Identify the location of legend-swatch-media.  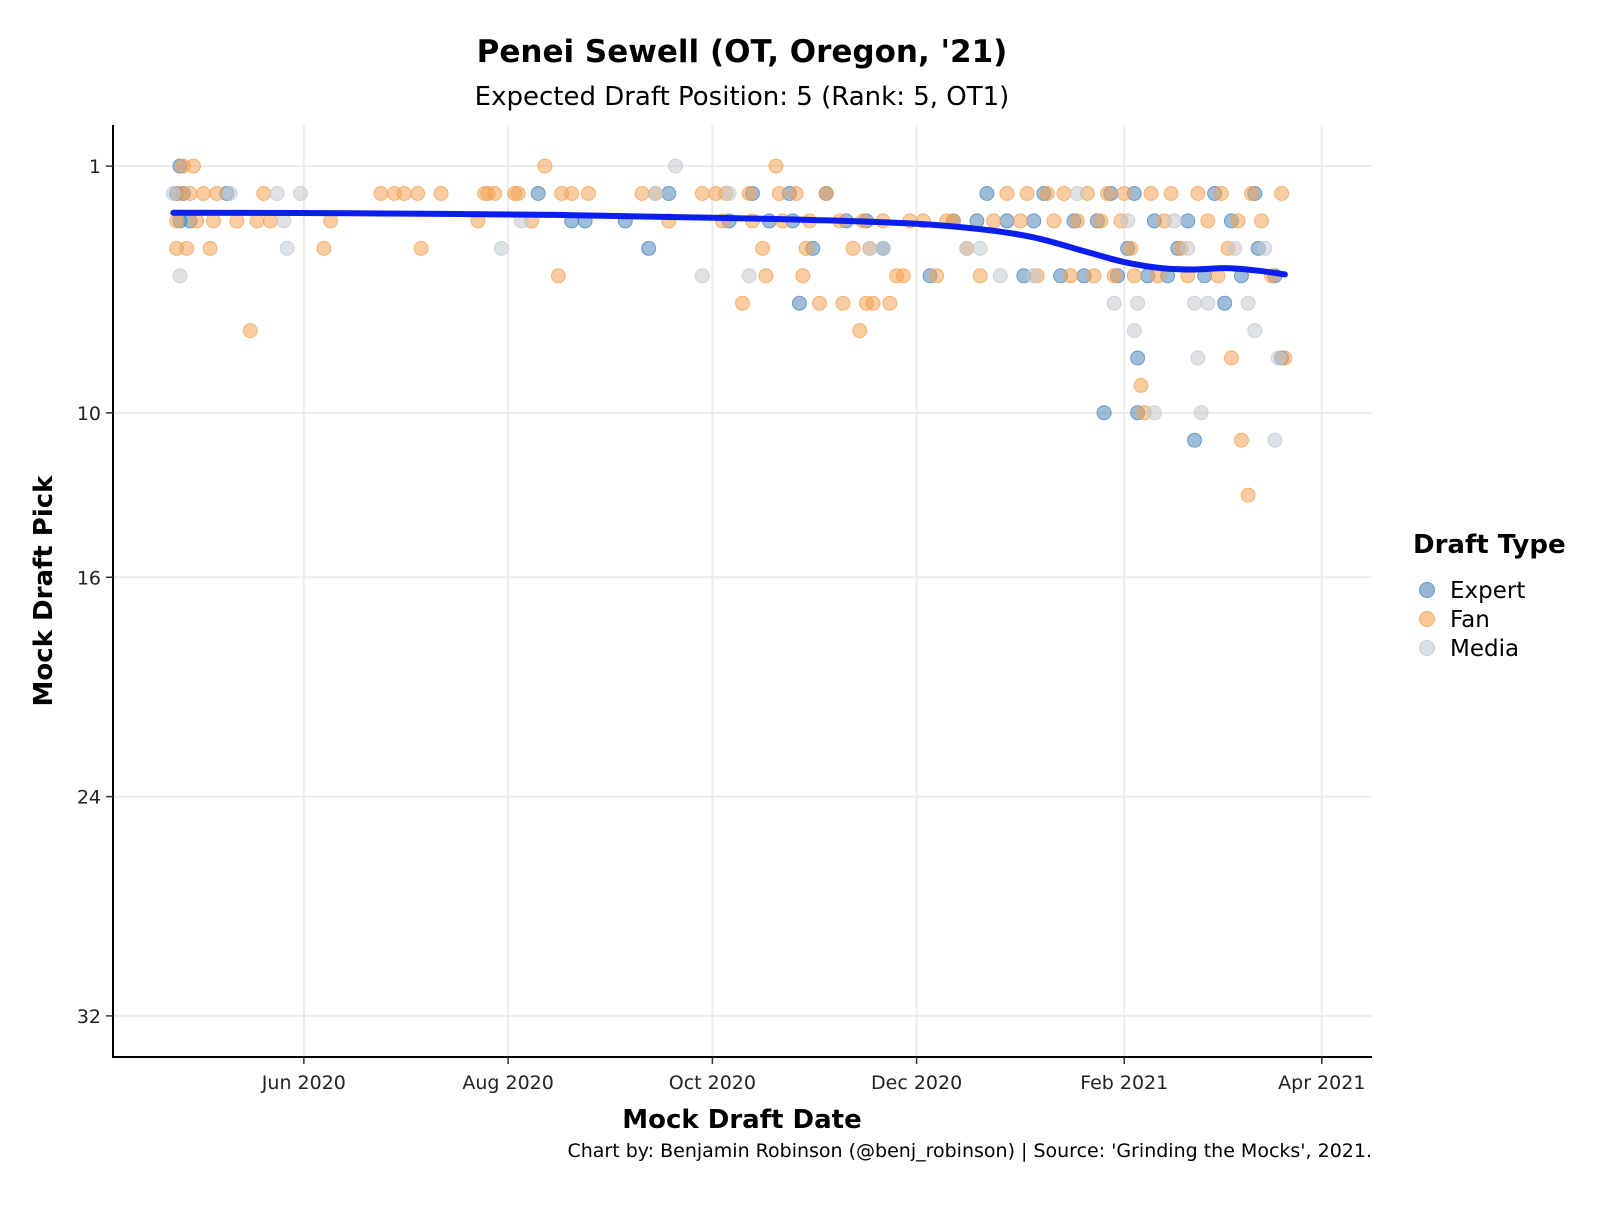
(1427, 648).